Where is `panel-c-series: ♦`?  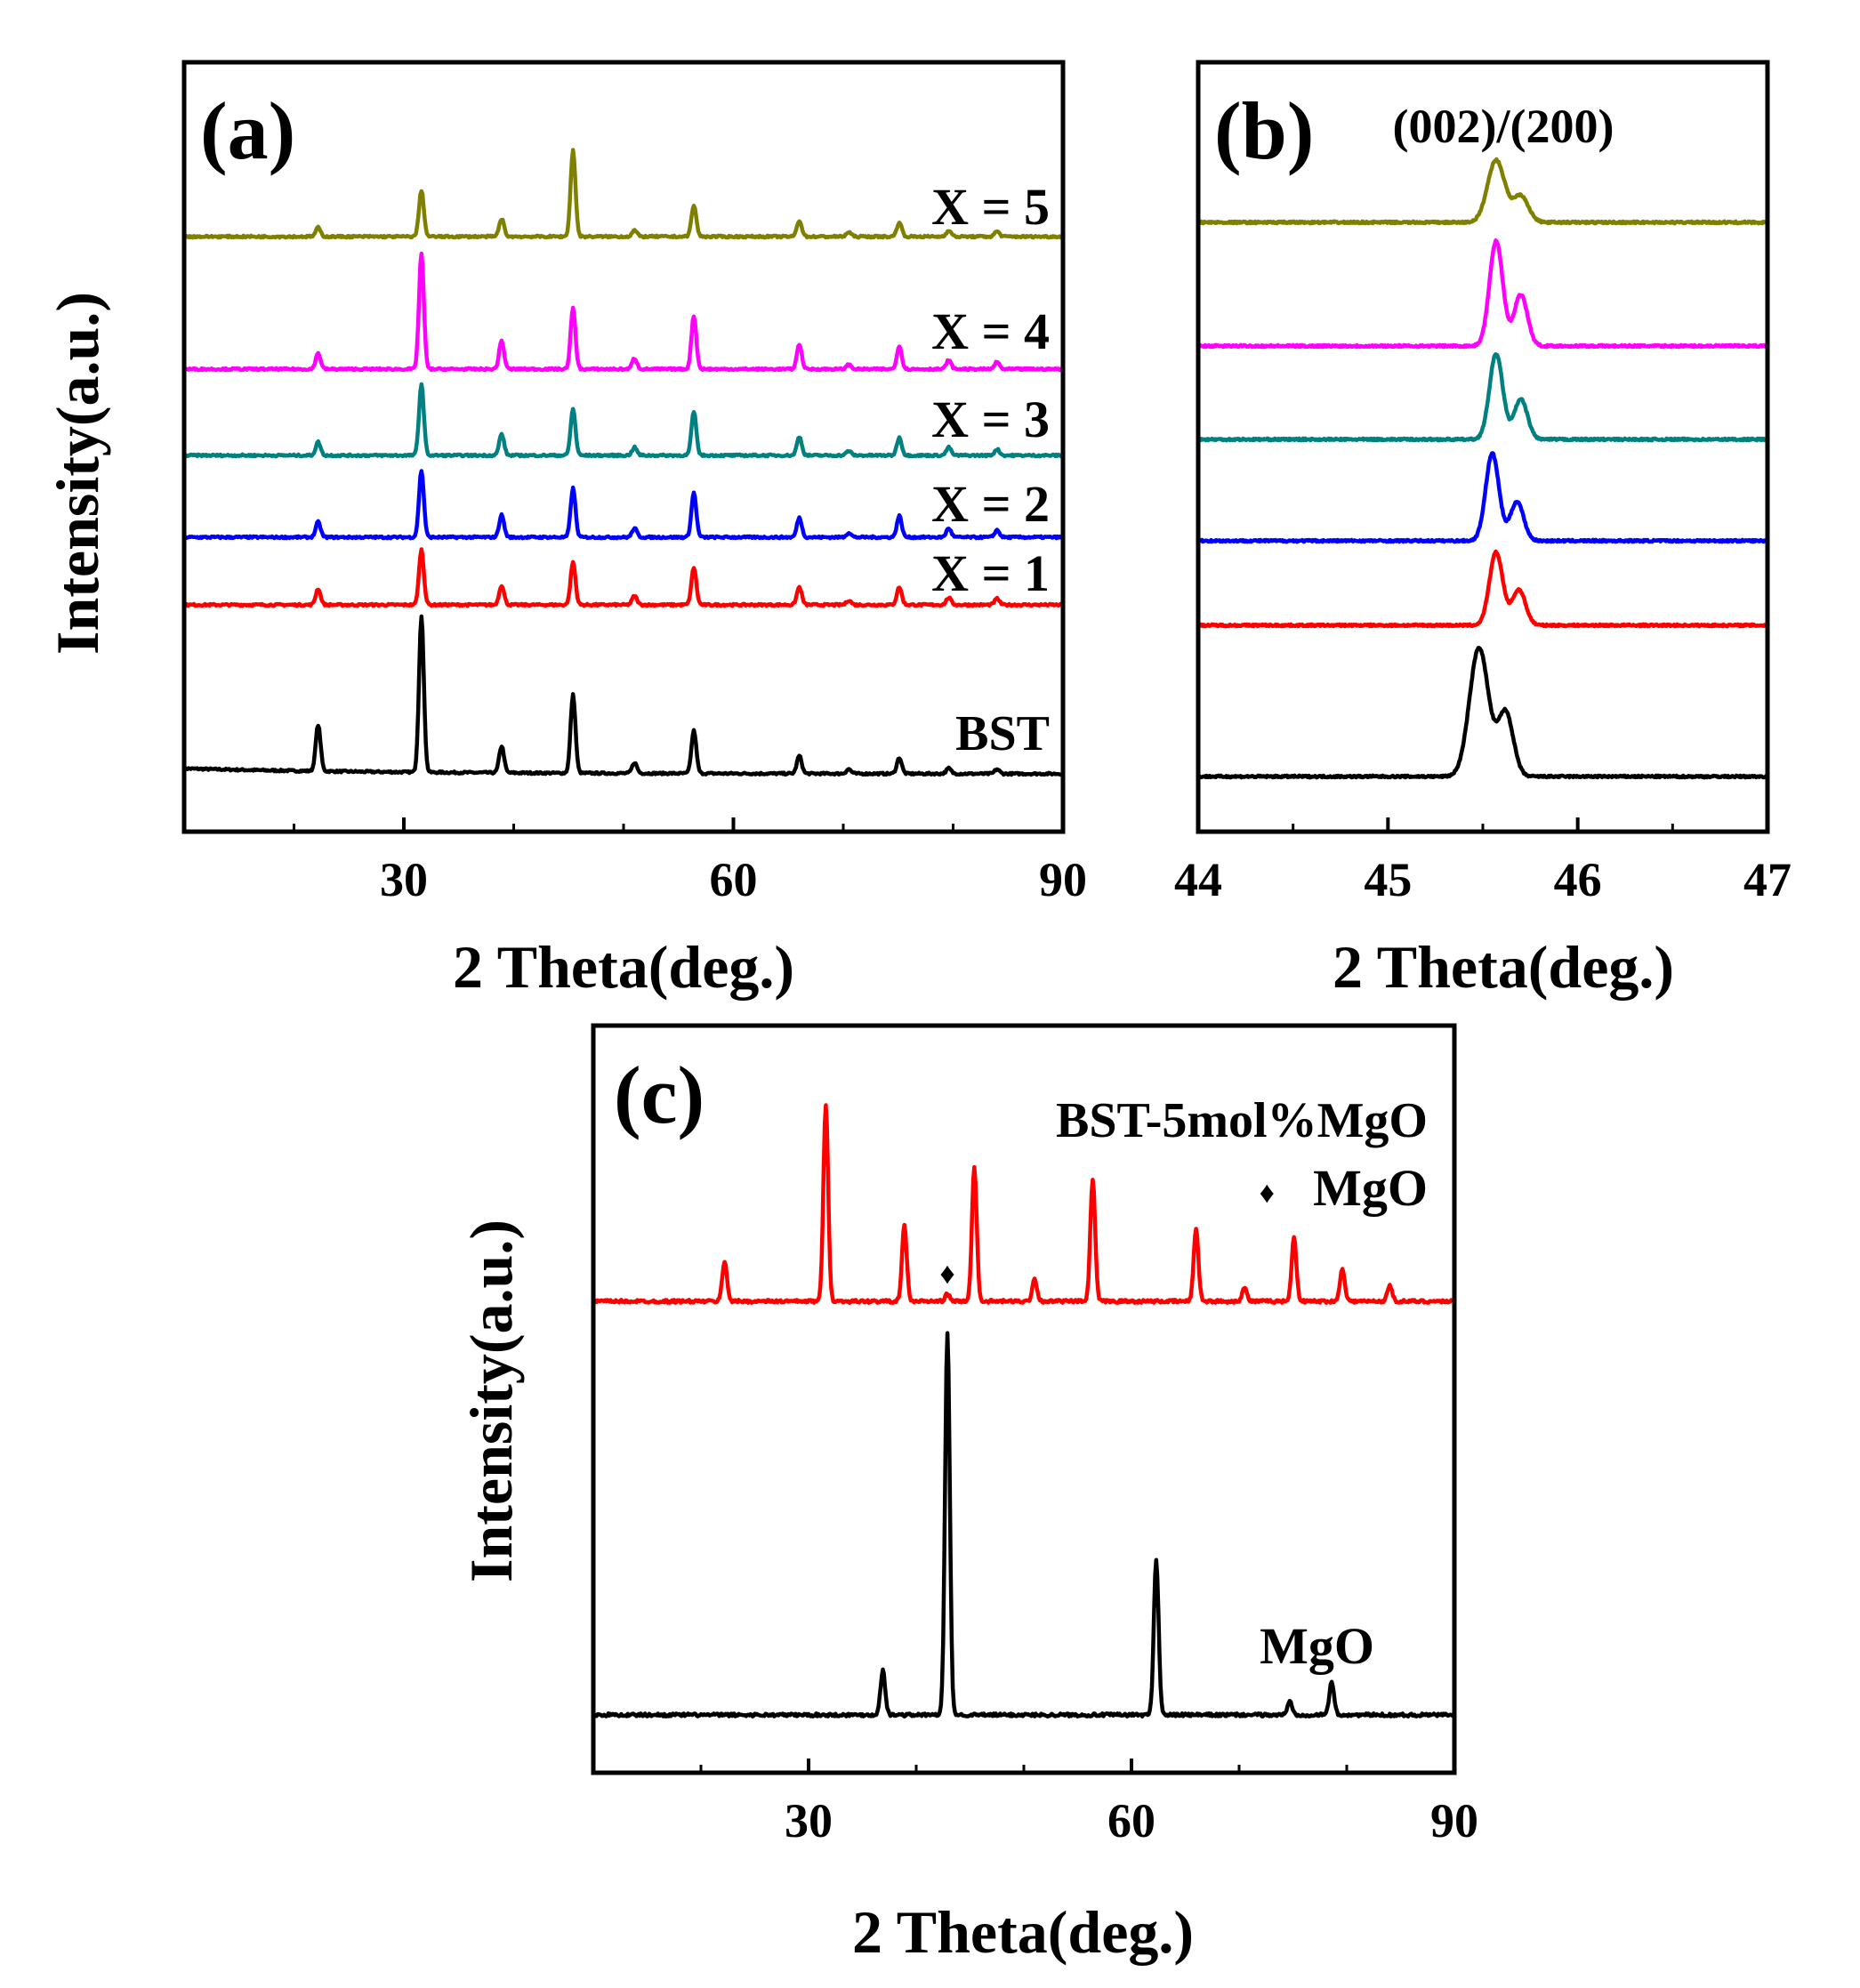 panel-c-series: ♦ is located at coordinates (1024, 1410).